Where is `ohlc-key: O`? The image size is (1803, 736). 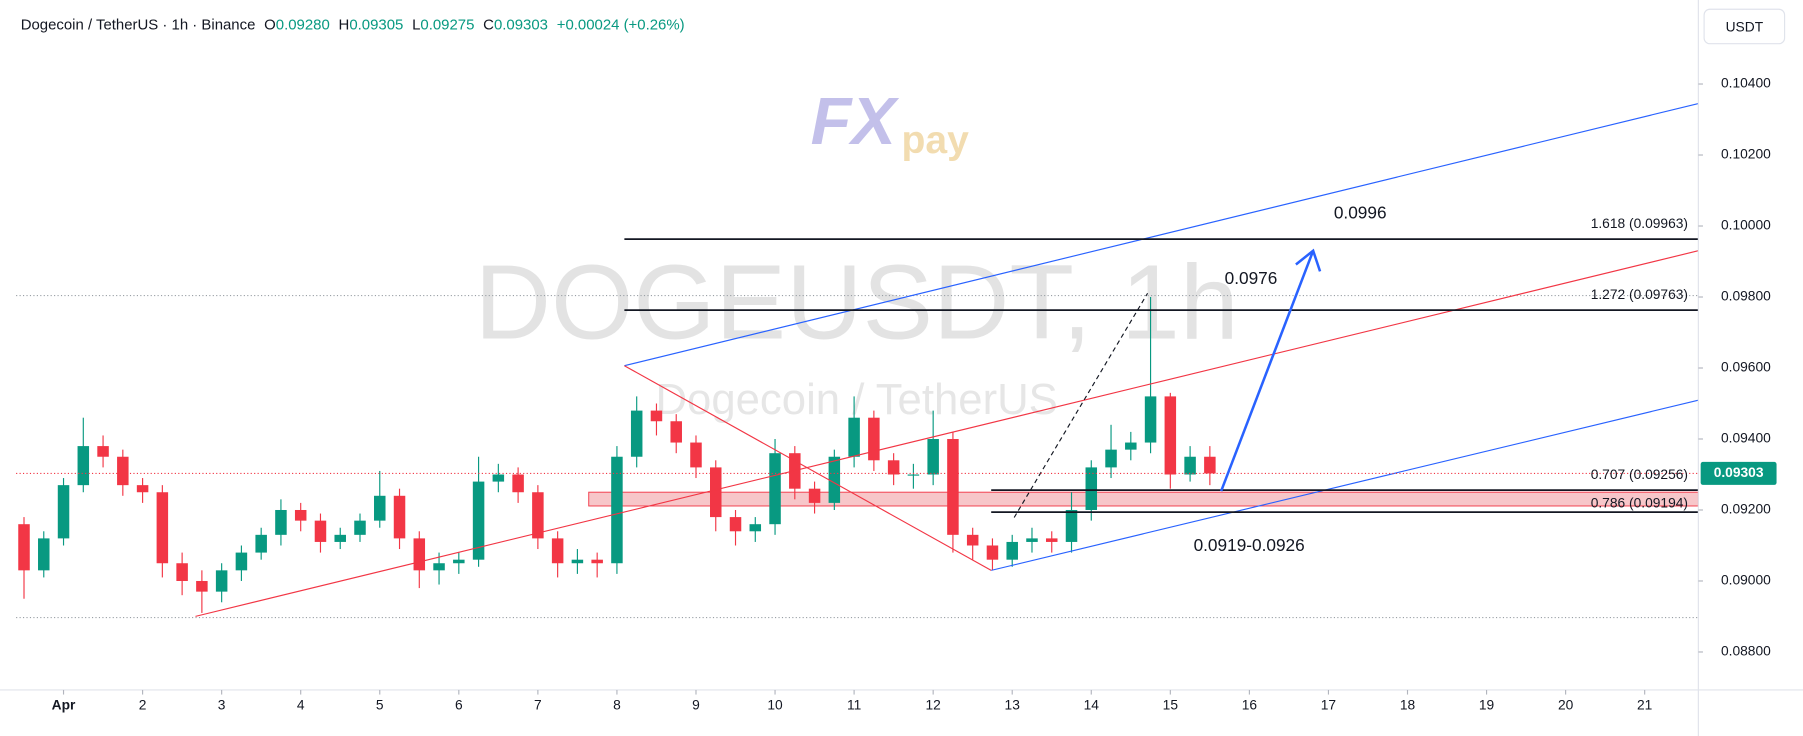 ohlc-key: O is located at coordinates (270, 24).